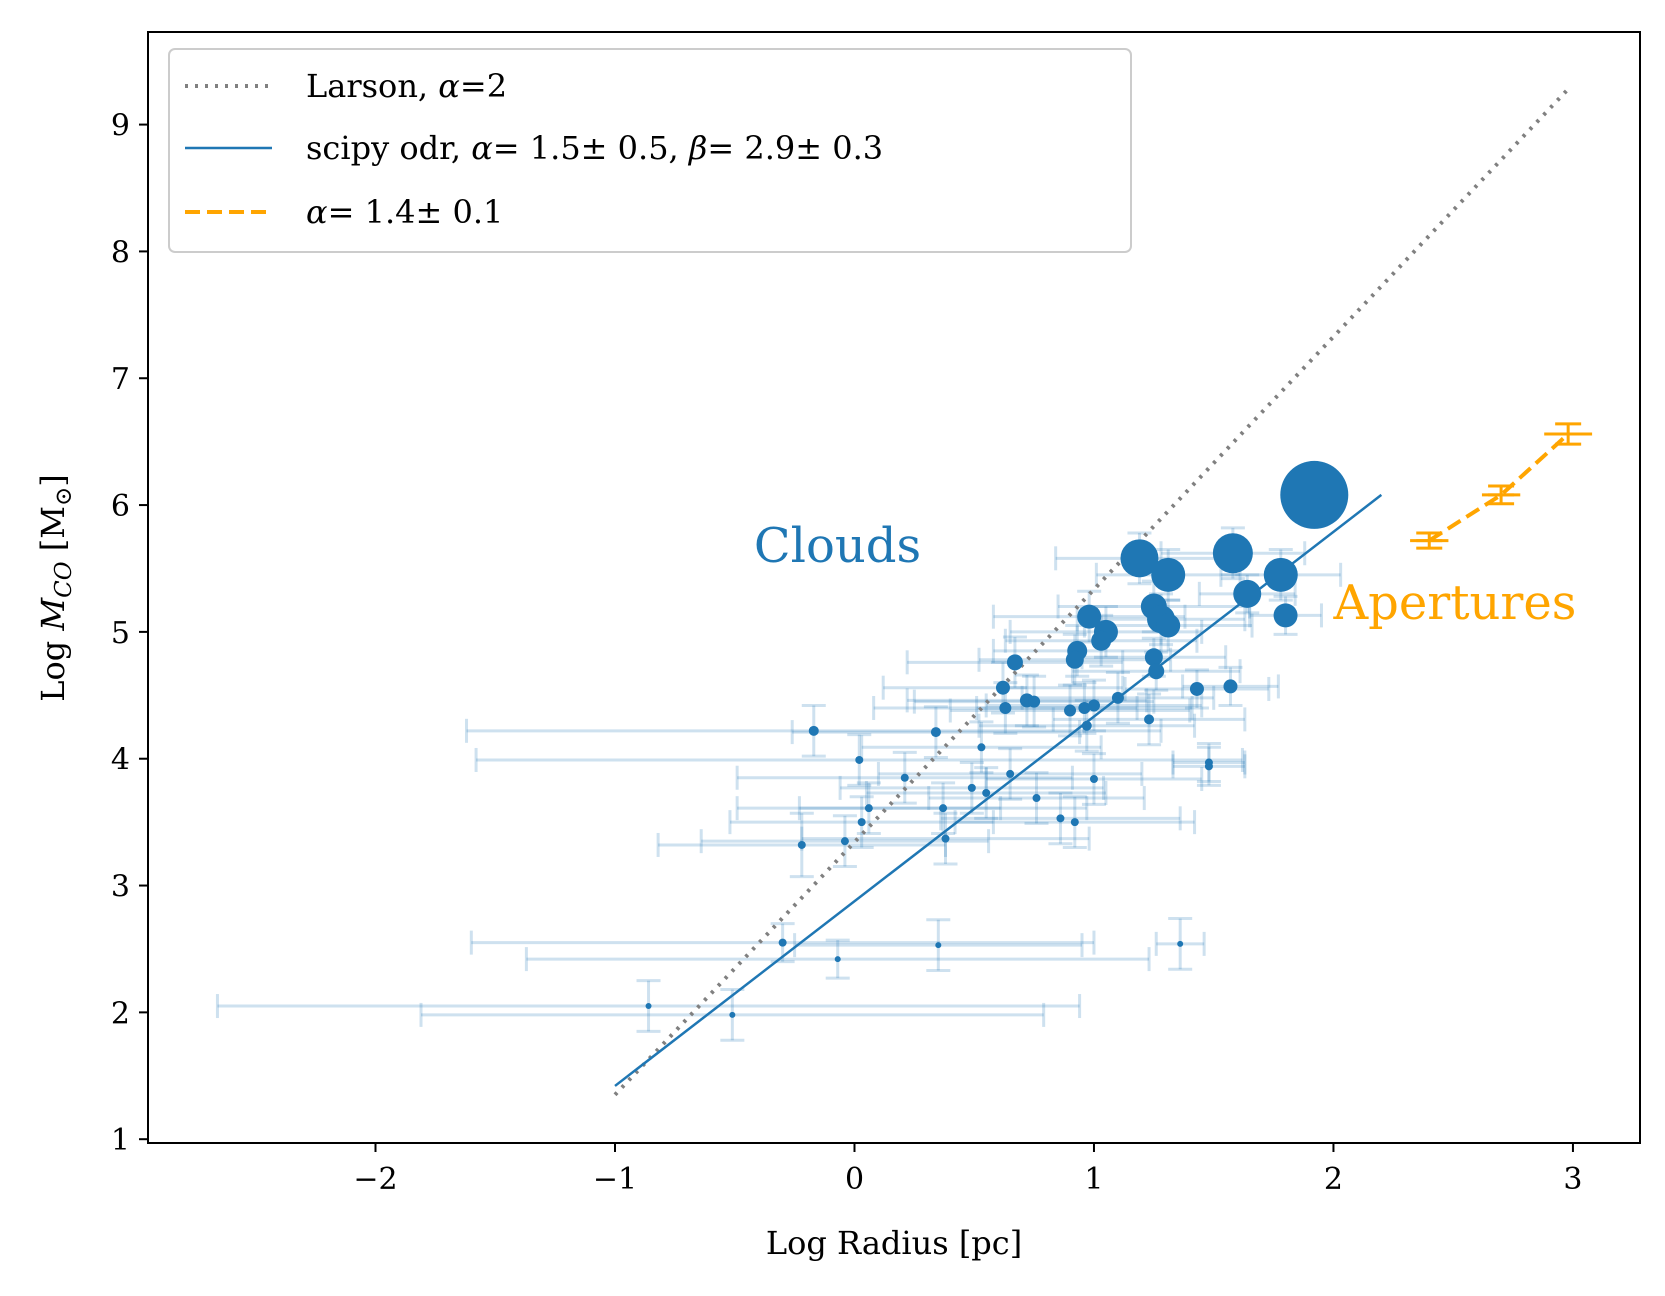 This screenshot has height=1296, width=1665. What do you see at coordinates (406, 86) in the screenshot?
I see `legend-label: Larson, α=2` at bounding box center [406, 86].